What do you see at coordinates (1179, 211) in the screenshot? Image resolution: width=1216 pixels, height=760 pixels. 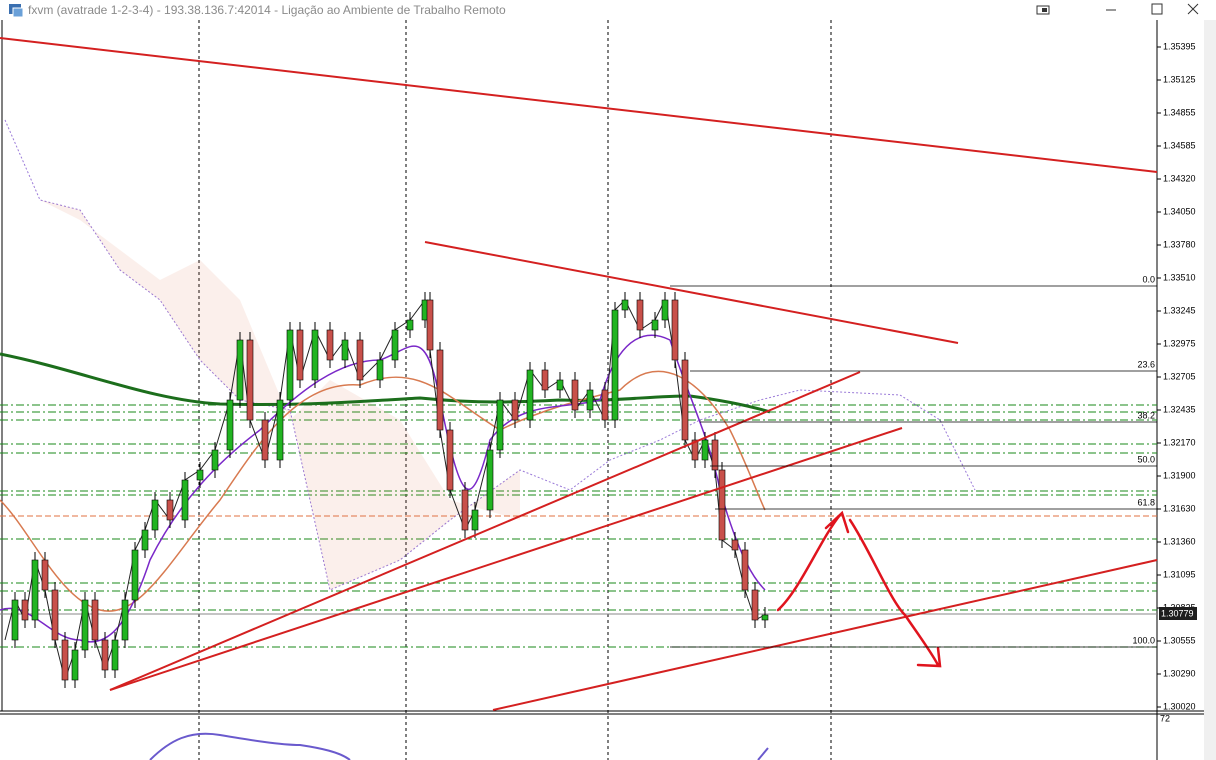 I see `price-label: 1.34050` at bounding box center [1179, 211].